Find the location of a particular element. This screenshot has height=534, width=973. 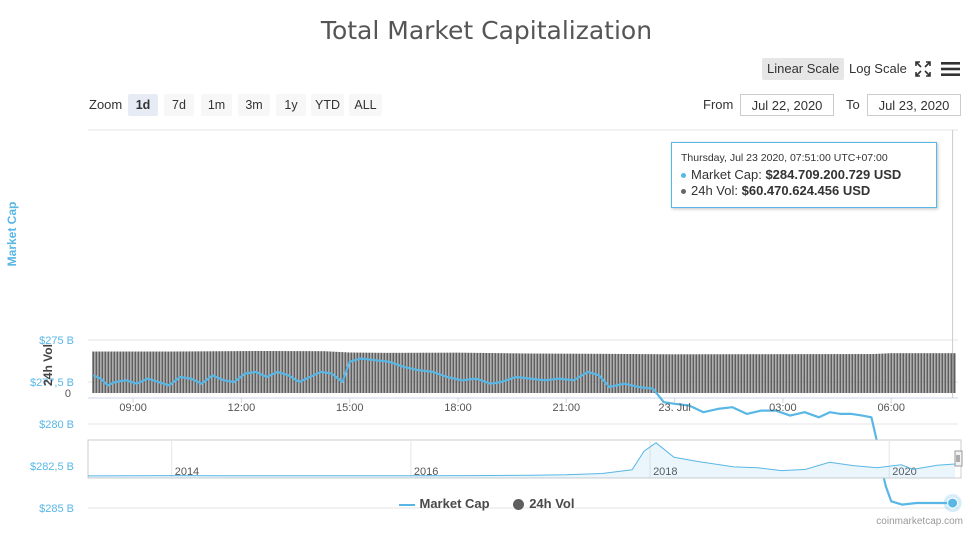

credit-link: coinmarketcap.com is located at coordinates (919, 521).